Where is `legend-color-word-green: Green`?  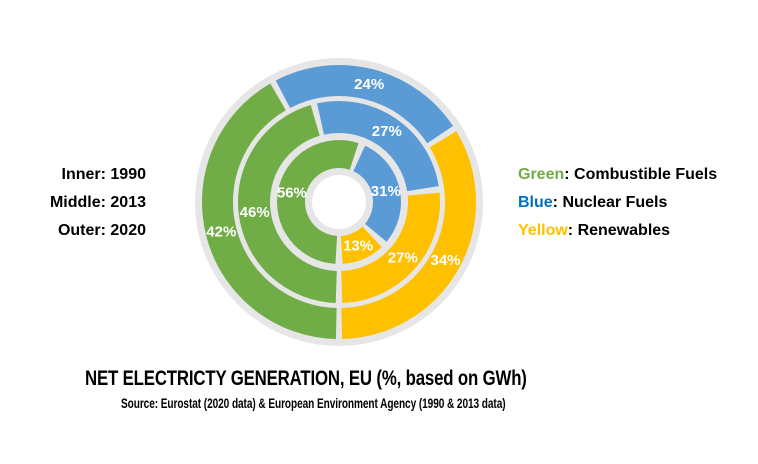
legend-color-word-green: Green is located at coordinates (541, 174).